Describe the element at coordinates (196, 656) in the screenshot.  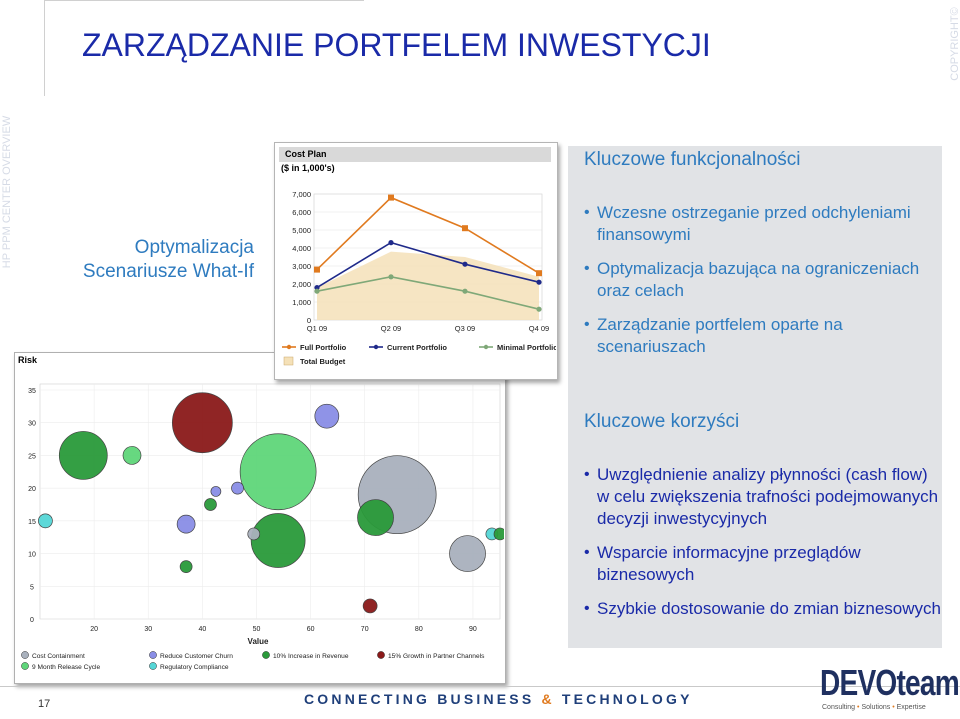
I see `risk-legend-label: Reduce Customer Churn` at that location.